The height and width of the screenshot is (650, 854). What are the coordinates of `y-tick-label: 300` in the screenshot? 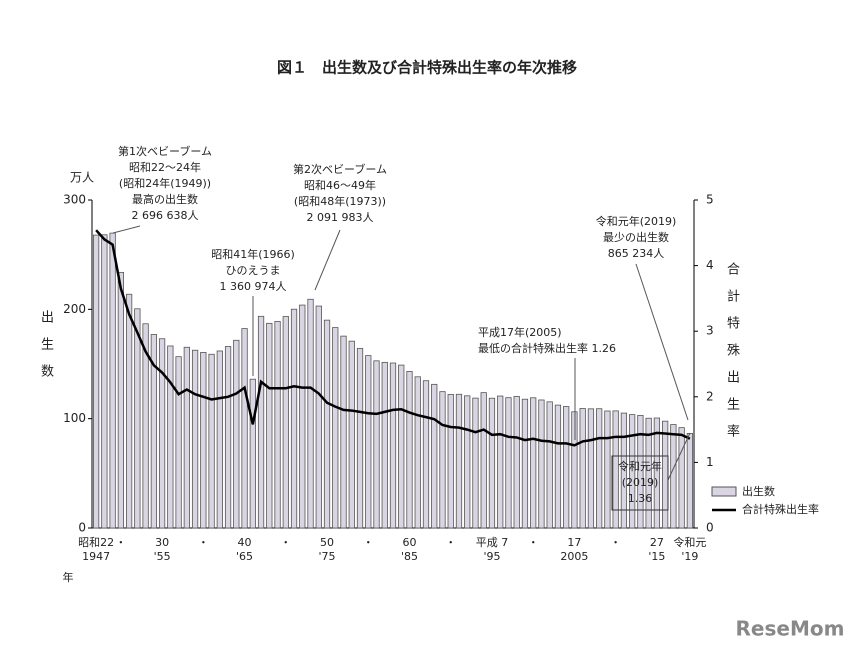 It's located at (74, 200).